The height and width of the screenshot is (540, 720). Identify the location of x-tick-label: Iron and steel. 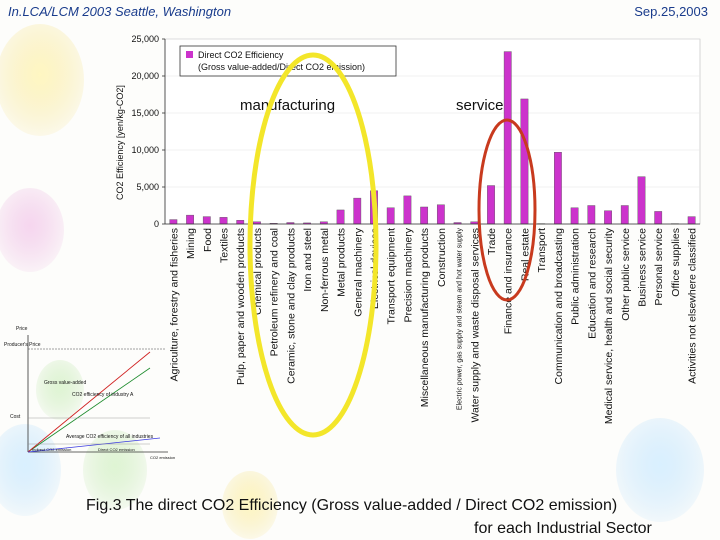
(308, 260).